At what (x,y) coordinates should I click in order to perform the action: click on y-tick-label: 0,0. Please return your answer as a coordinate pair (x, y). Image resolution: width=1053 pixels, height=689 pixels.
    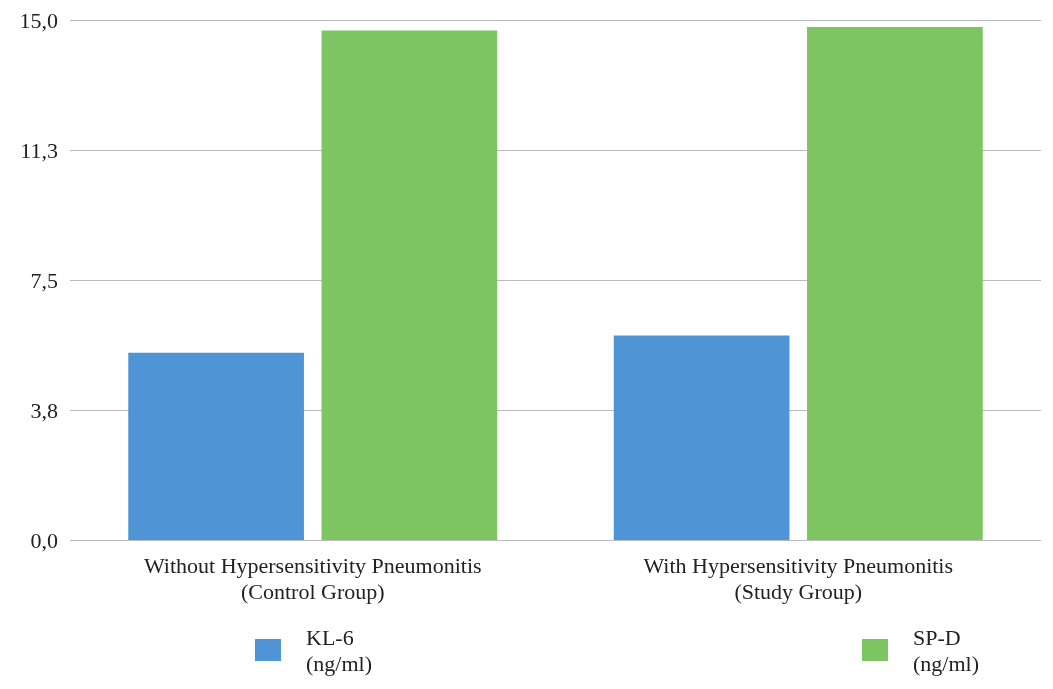
    Looking at the image, I should click on (44, 540).